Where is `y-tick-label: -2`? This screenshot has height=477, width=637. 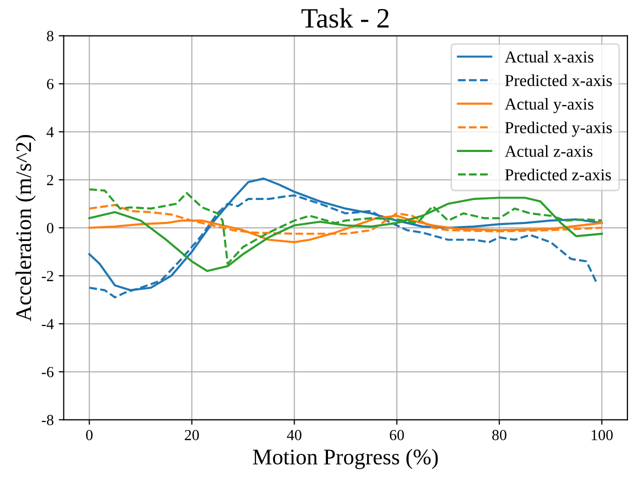
y-tick-label: -2 is located at coordinates (48, 276).